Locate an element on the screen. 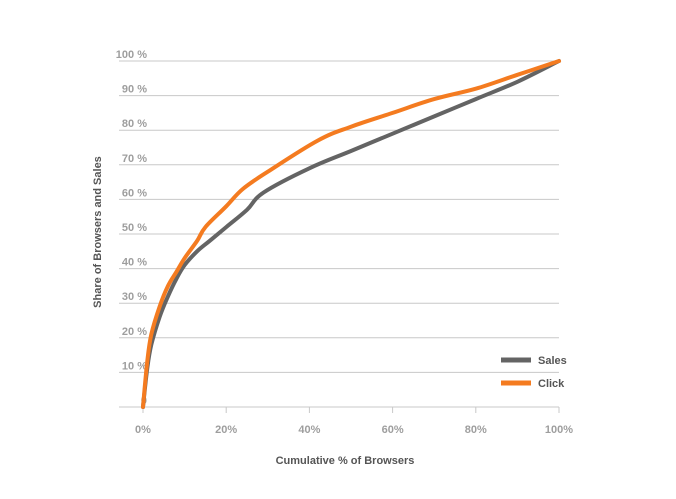  x-tick-label: 40% is located at coordinates (309, 430).